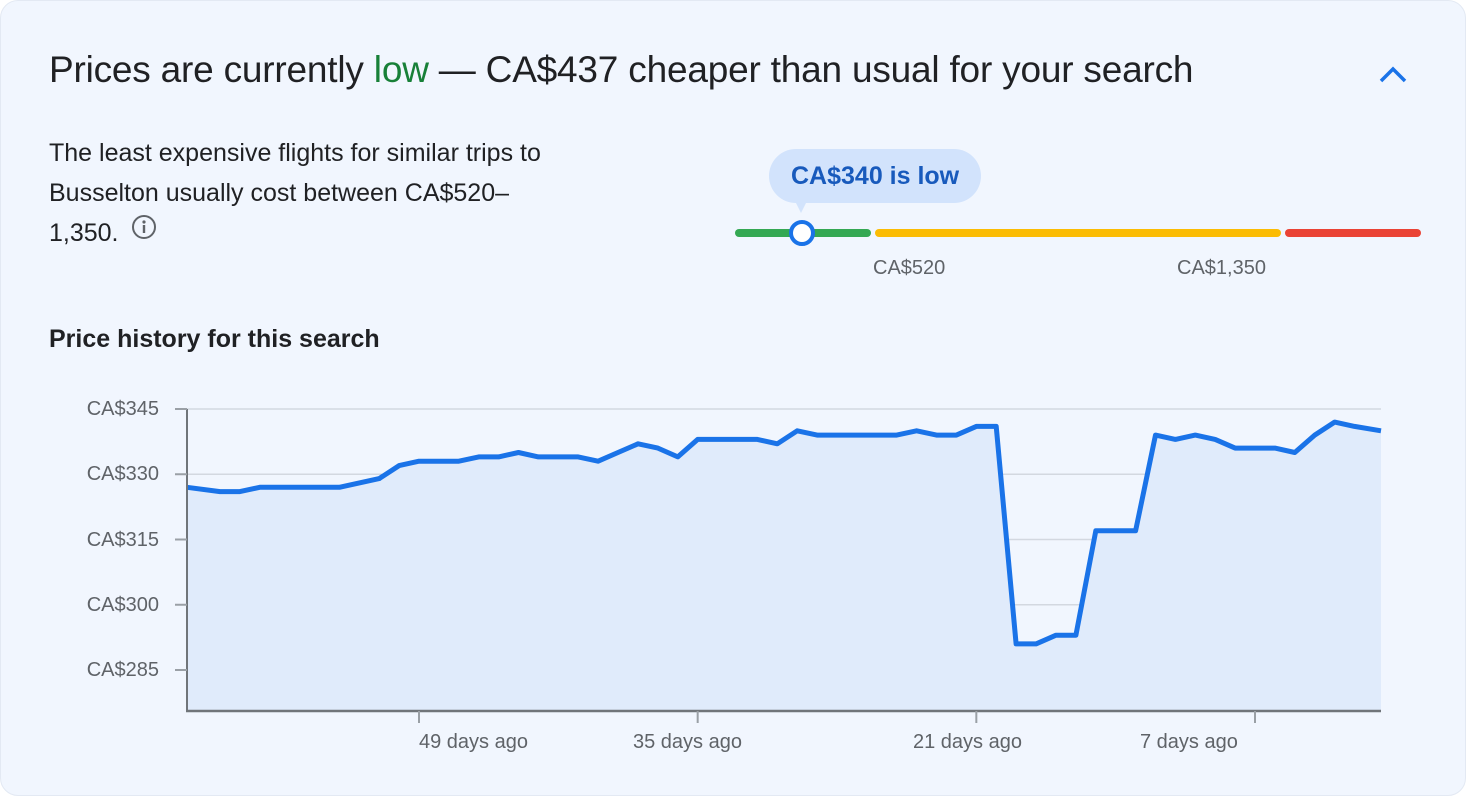 The image size is (1468, 799). I want to click on current-price-bubble: CA$340 is low, so click(875, 176).